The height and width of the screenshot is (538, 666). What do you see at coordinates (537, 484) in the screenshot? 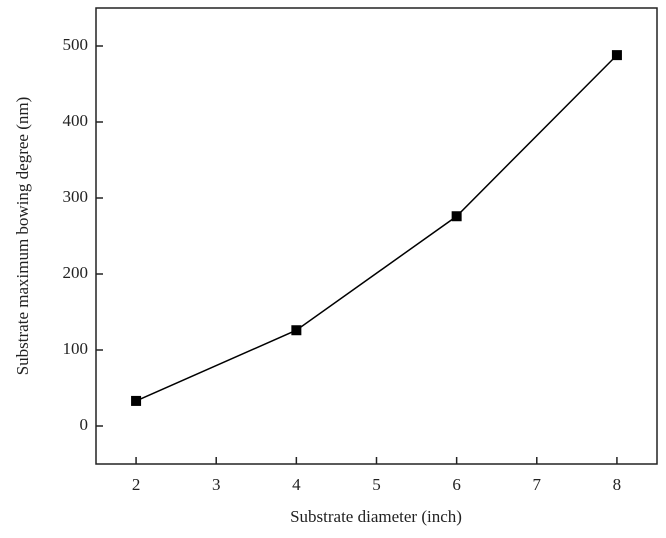
I see `x-tick-label: 7` at bounding box center [537, 484].